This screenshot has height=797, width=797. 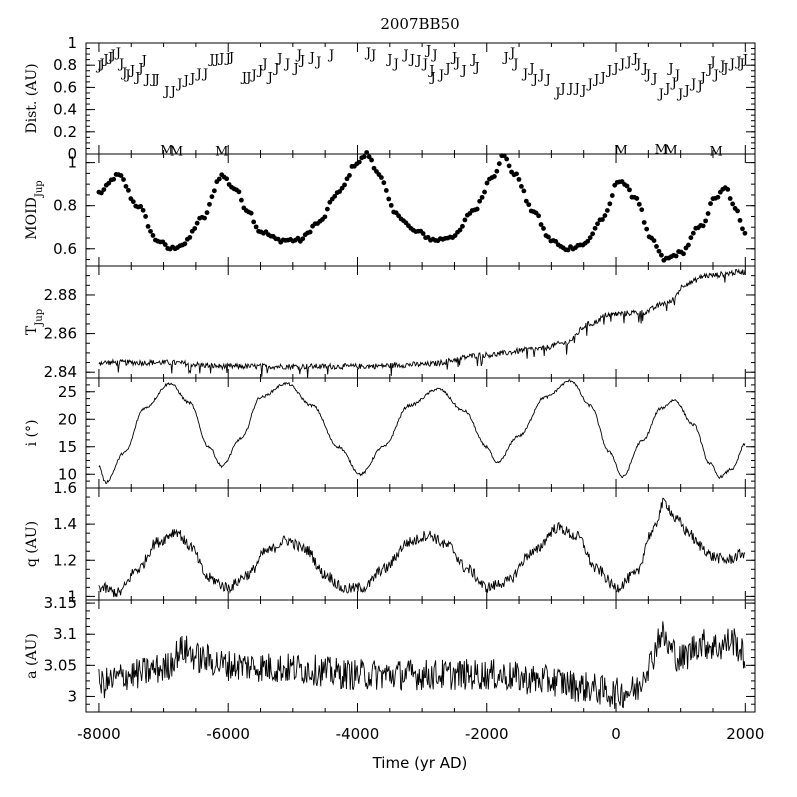 What do you see at coordinates (32, 544) in the screenshot?
I see `y-axis-label: q (AU)` at bounding box center [32, 544].